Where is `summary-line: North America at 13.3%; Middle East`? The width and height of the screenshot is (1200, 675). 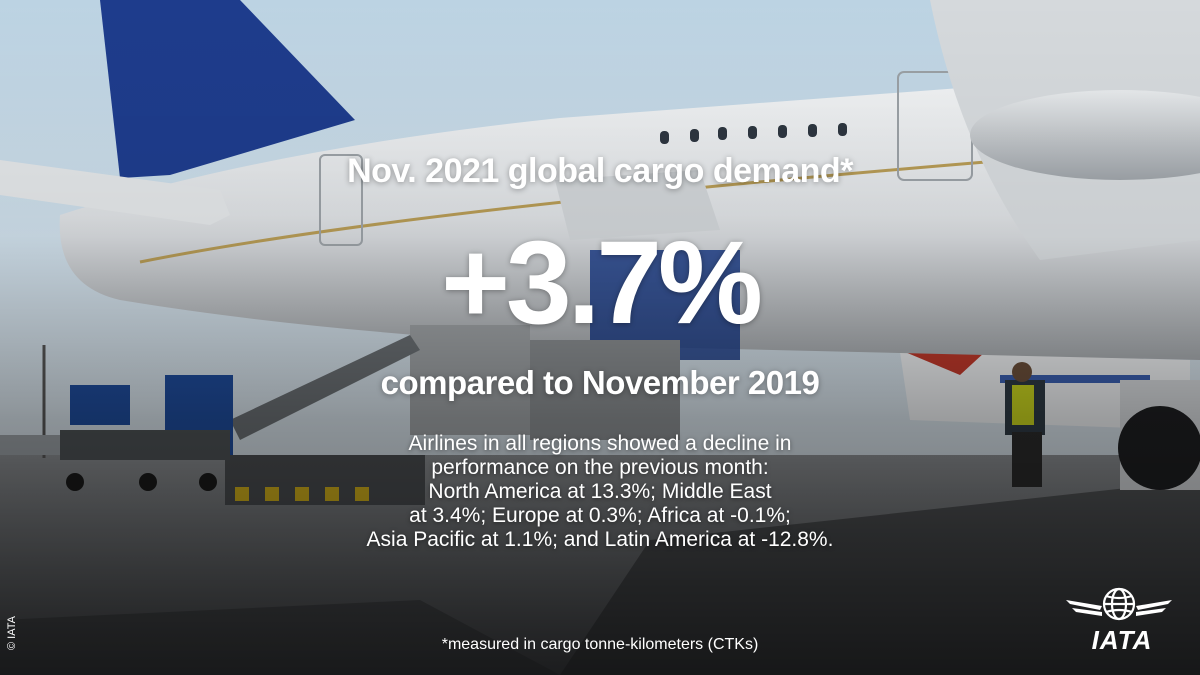
summary-line: North America at 13.3%; Middle East is located at coordinates (600, 491).